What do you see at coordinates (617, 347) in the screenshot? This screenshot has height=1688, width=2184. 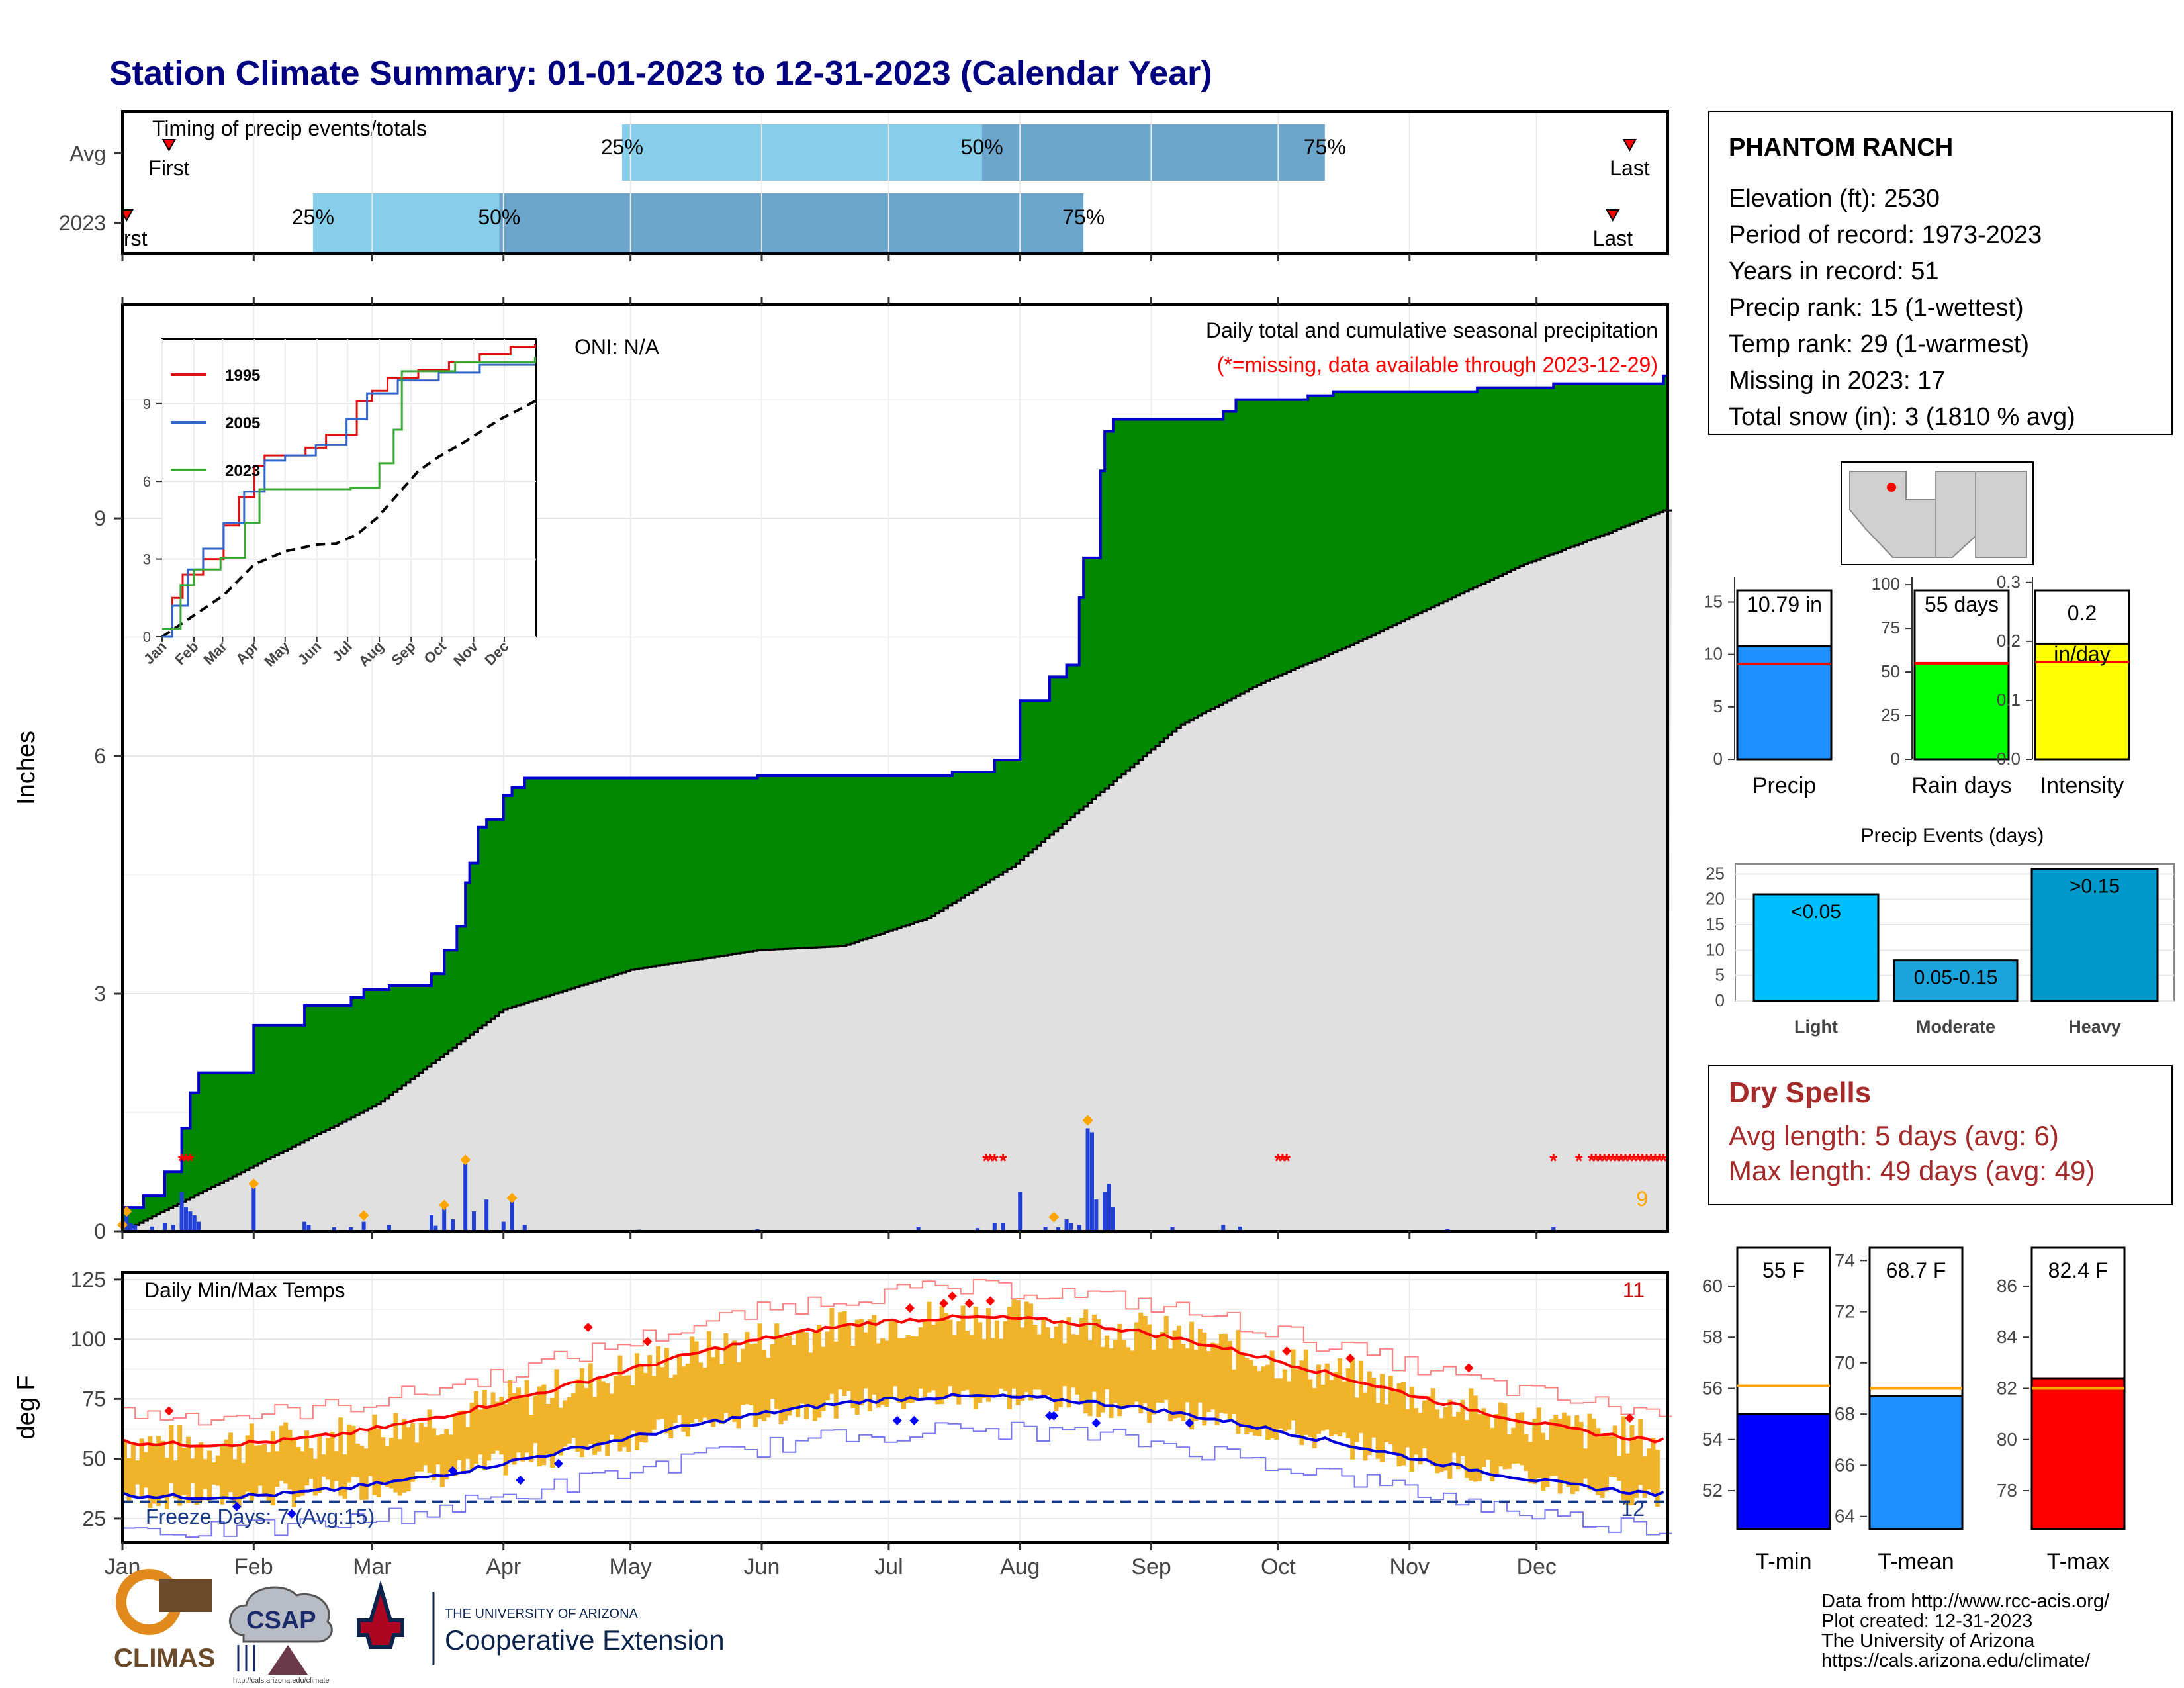 I see `oni-label: ONI: N/A` at bounding box center [617, 347].